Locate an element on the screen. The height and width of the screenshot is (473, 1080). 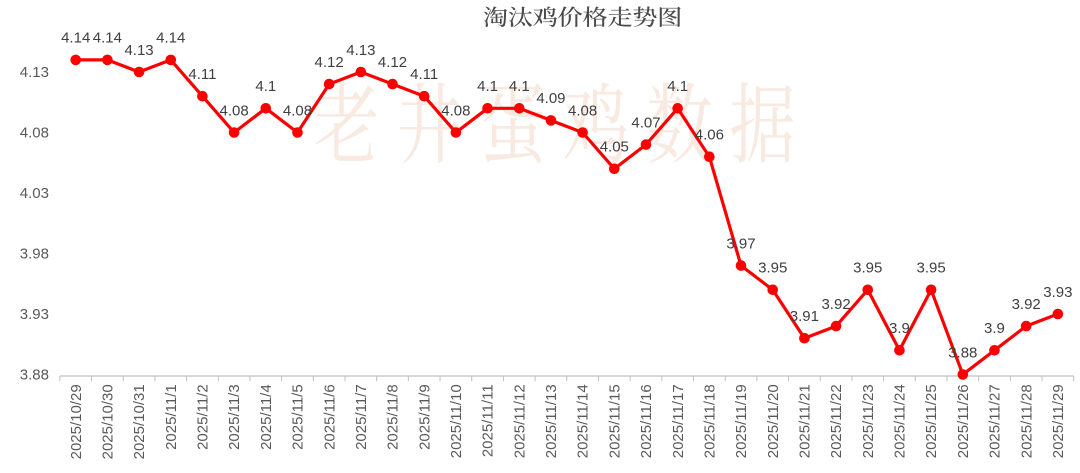
svg-text: 4.06 is located at coordinates (709, 135).